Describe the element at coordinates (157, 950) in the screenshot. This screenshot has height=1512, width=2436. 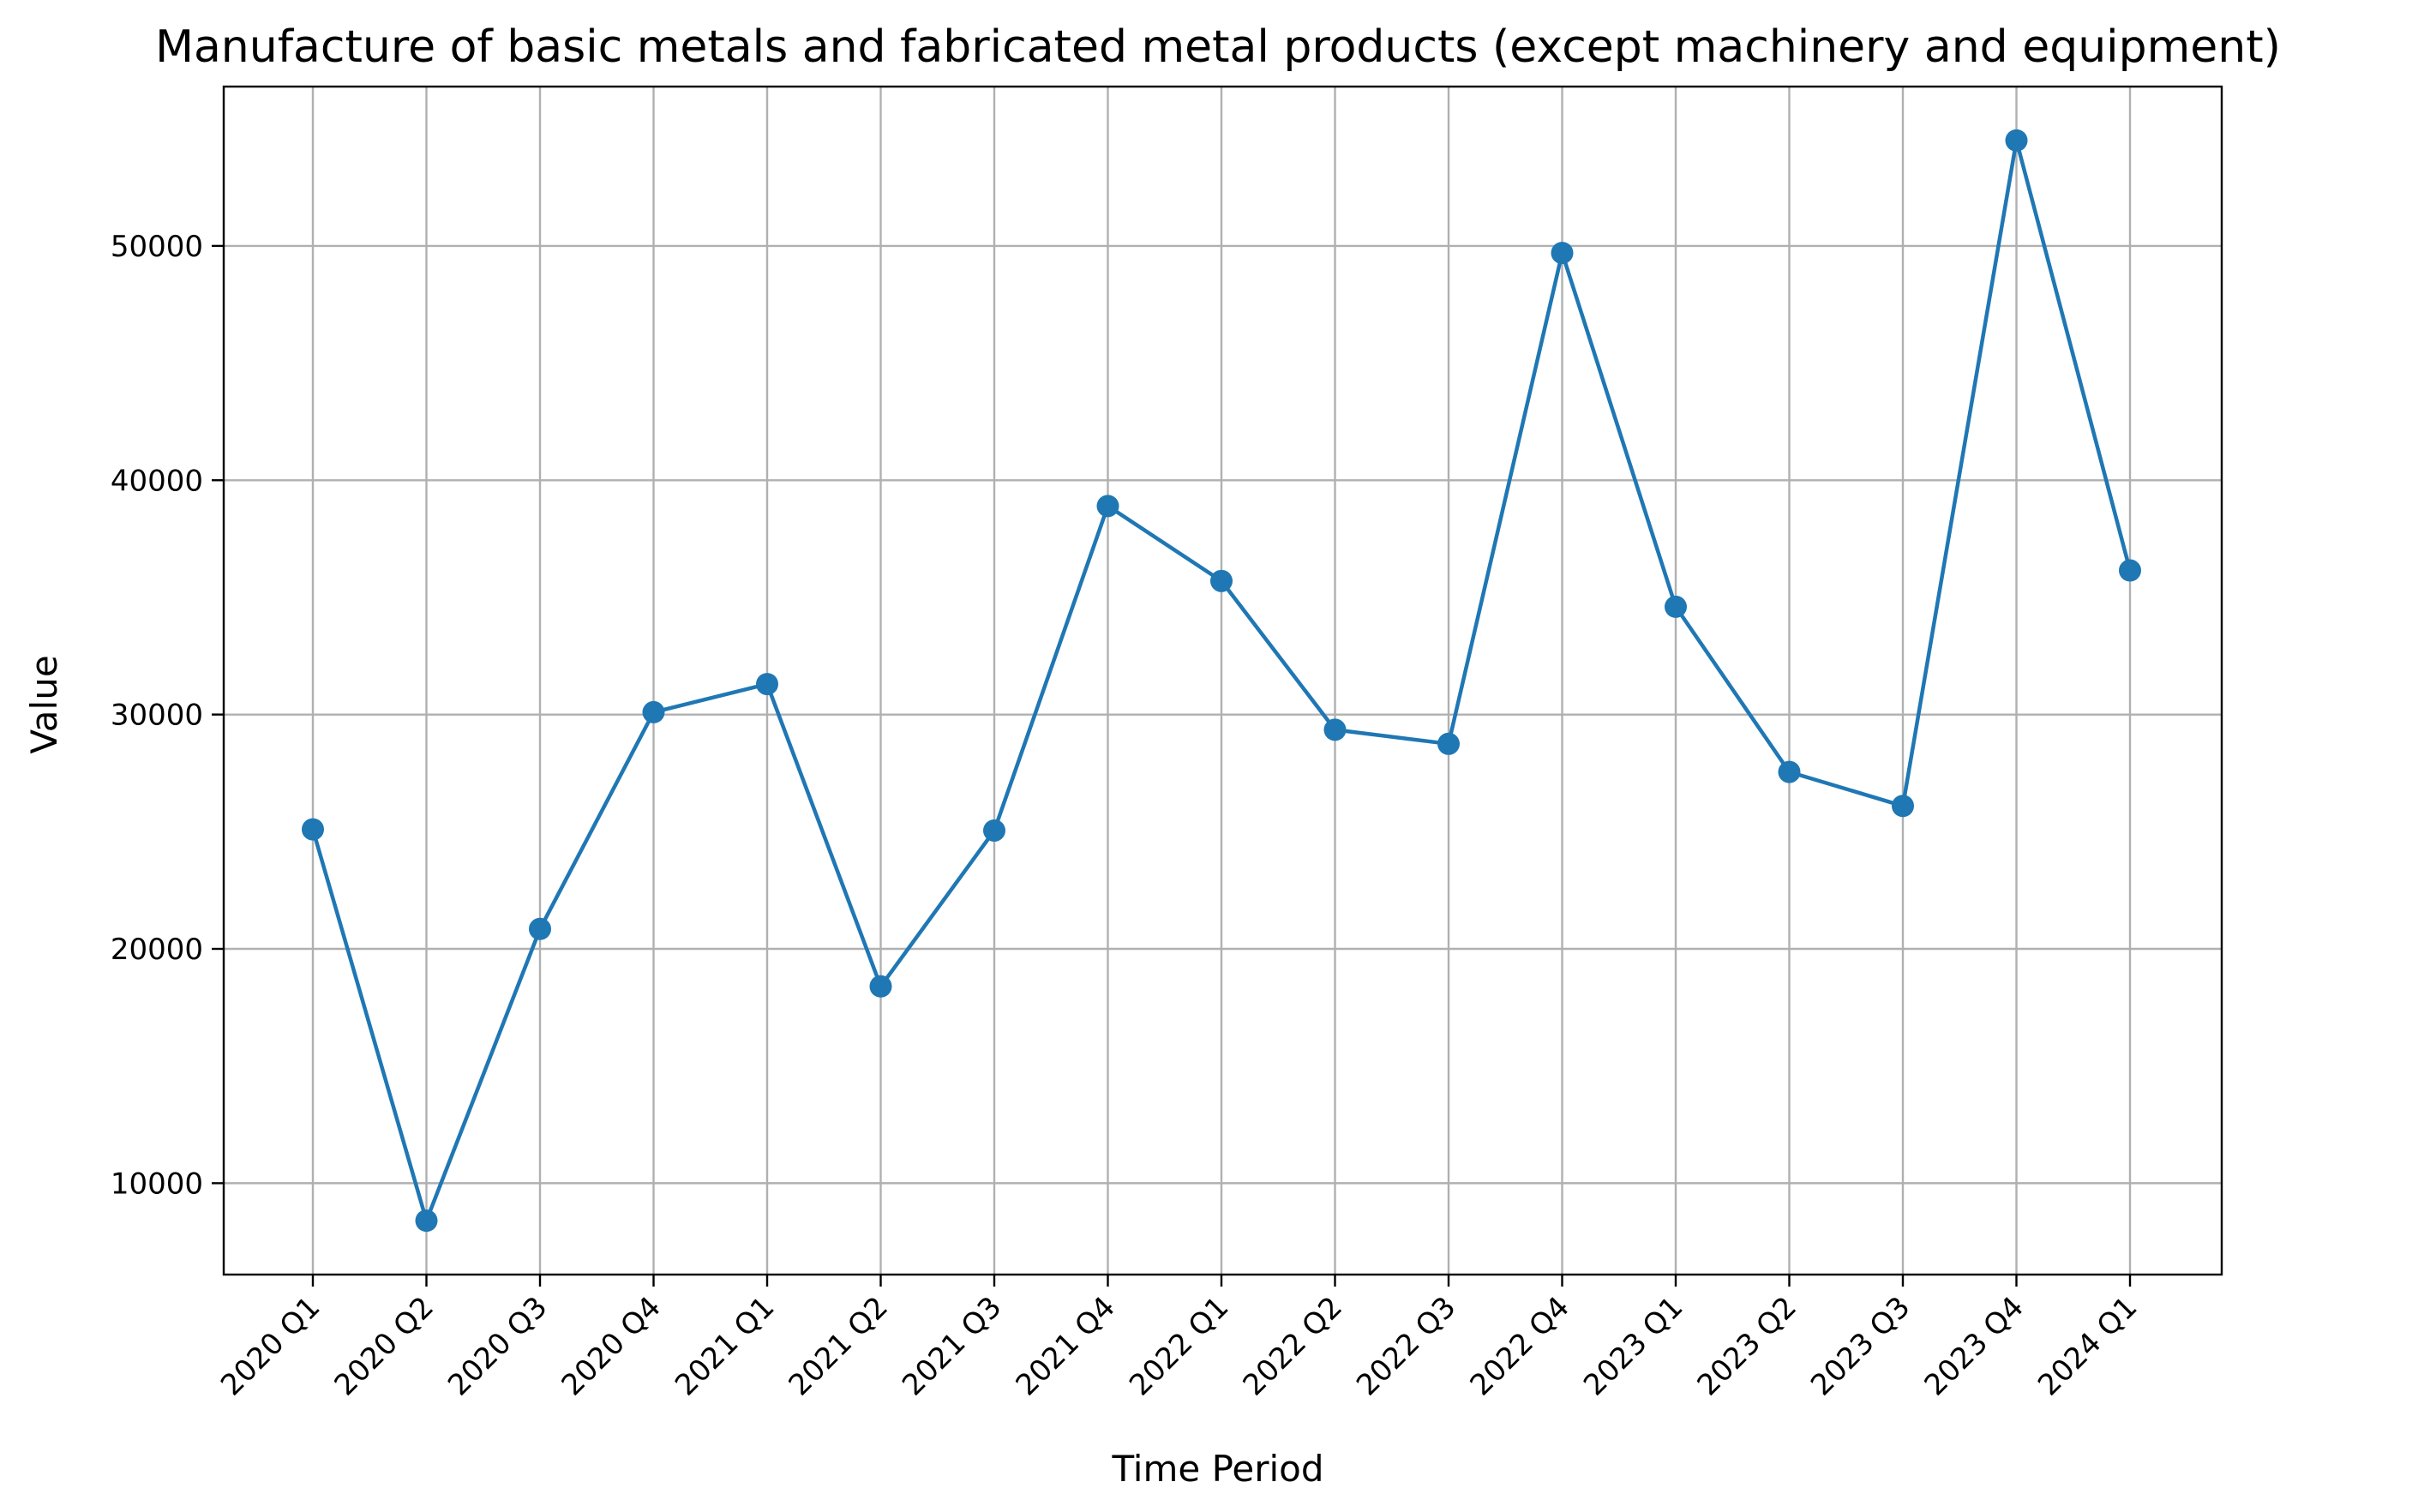
I see `y-tick-label: 20000` at that location.